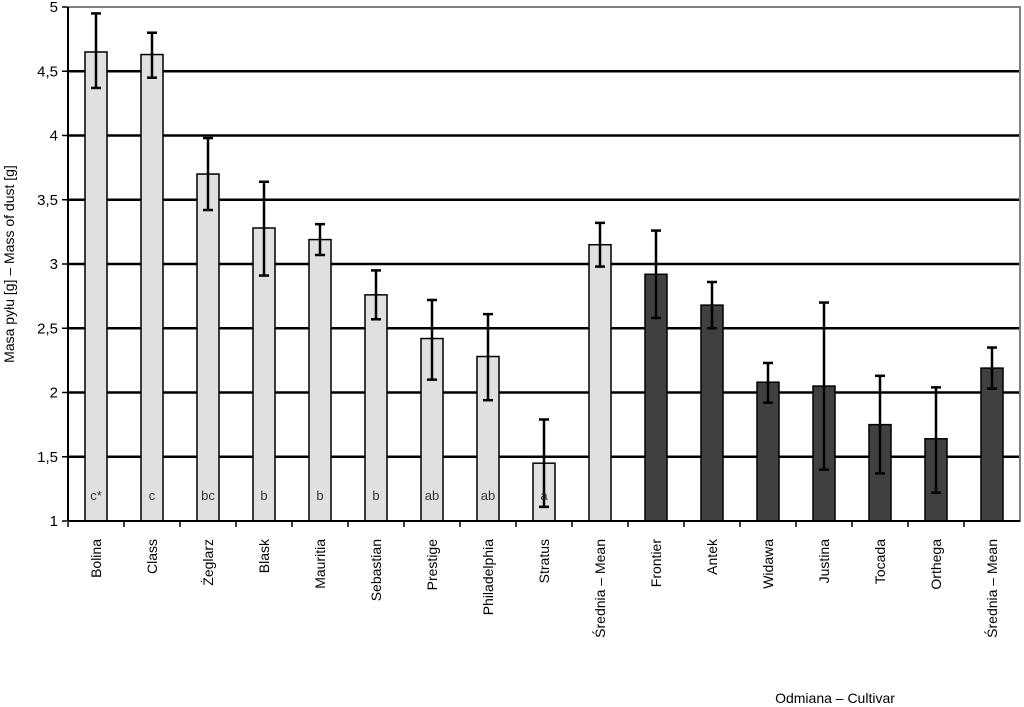 The width and height of the screenshot is (1024, 707). Describe the element at coordinates (835, 698) in the screenshot. I see `x-axis-label: Odmiana – Cultivar` at that location.